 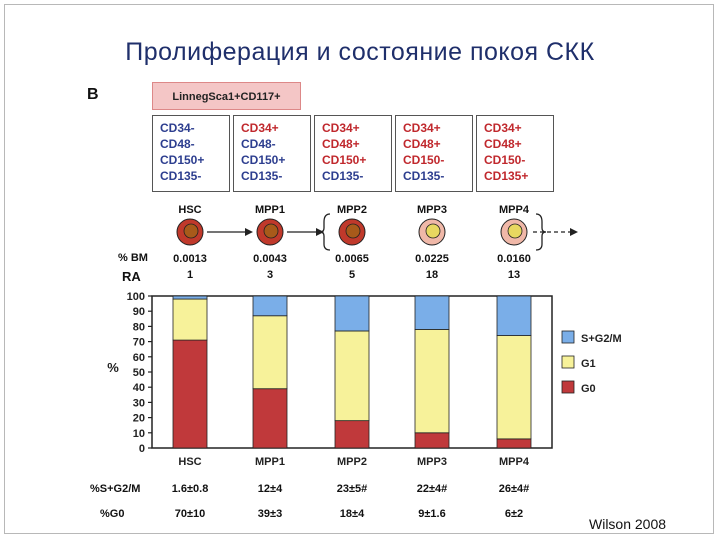 What do you see at coordinates (352, 489) in the screenshot?
I see `sg2m-value: 23±5#` at bounding box center [352, 489].